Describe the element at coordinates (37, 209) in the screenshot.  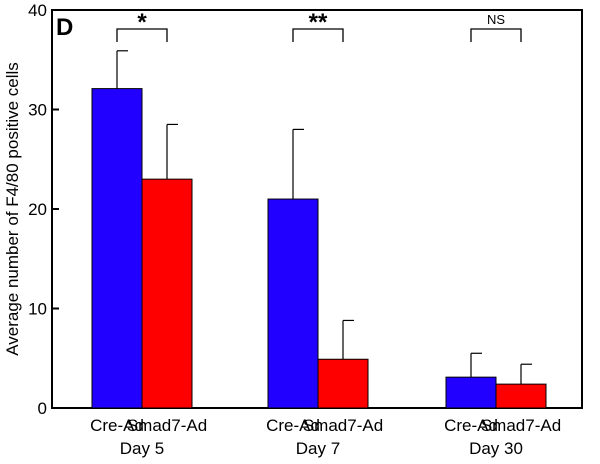
I see `y-tick-label: 20` at that location.